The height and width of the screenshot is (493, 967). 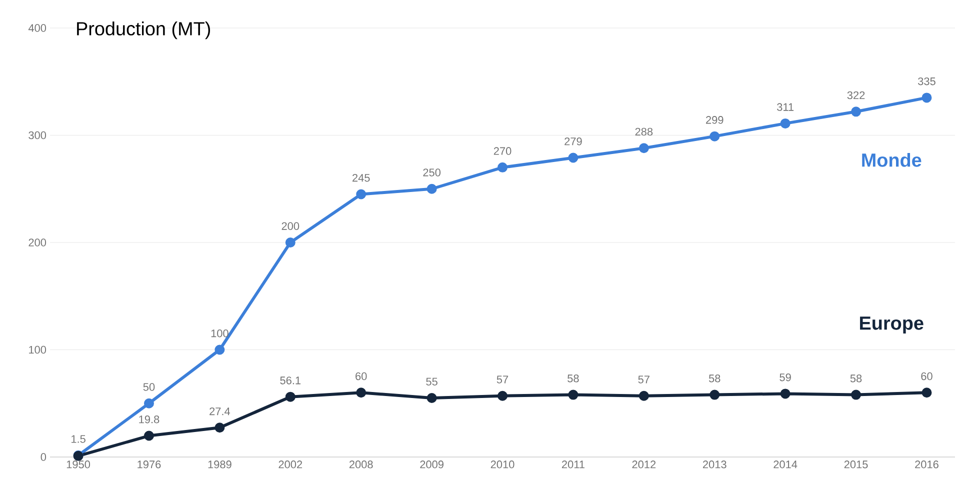 What do you see at coordinates (432, 464) in the screenshot?
I see `x-tick-label: 2009` at bounding box center [432, 464].